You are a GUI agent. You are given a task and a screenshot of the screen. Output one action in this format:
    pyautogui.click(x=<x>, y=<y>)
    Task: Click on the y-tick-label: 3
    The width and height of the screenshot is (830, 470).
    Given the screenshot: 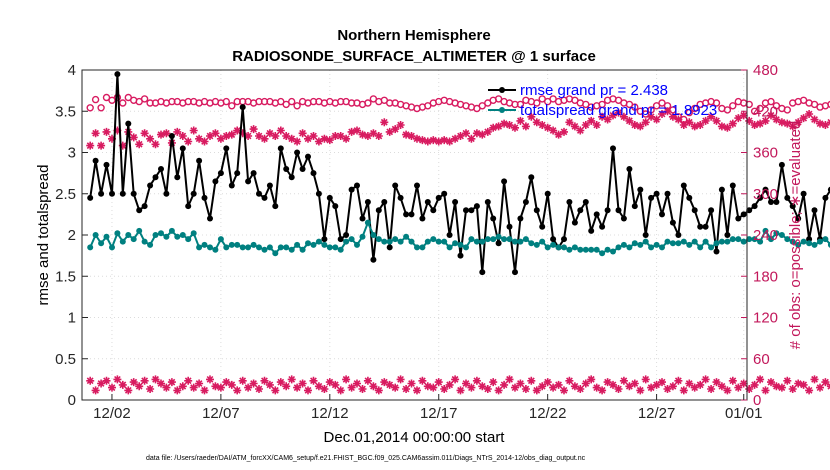 What is the action you would take?
    pyautogui.click(x=72, y=153)
    